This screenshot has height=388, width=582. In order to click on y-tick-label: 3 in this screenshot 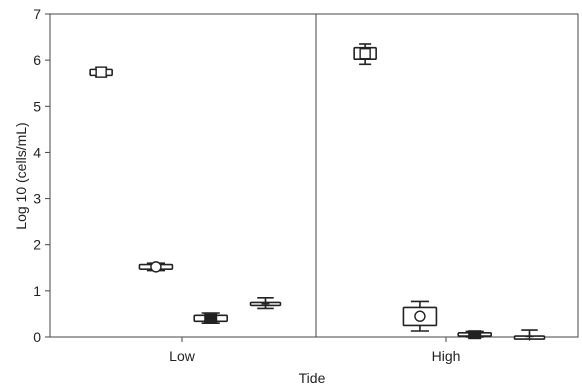, I will do `click(37, 199)`.